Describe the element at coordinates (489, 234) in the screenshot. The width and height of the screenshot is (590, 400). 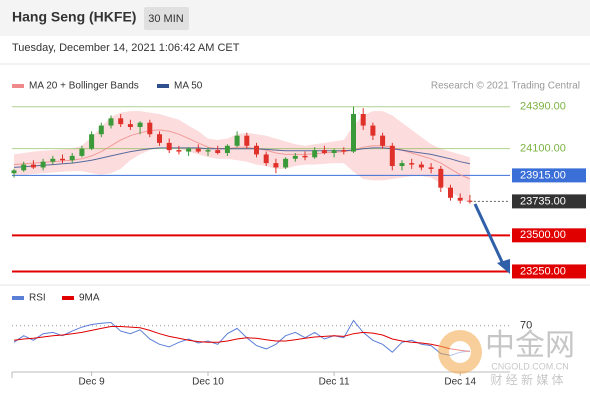
I see `forecast-arrow` at that location.